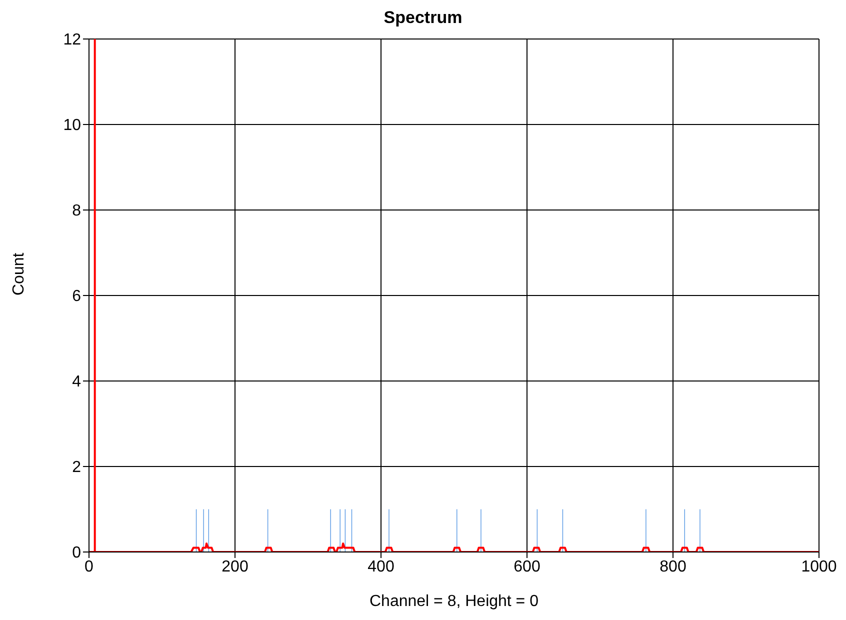 This screenshot has height=620, width=846. What do you see at coordinates (235, 567) in the screenshot?
I see `x-tick-label: 200` at bounding box center [235, 567].